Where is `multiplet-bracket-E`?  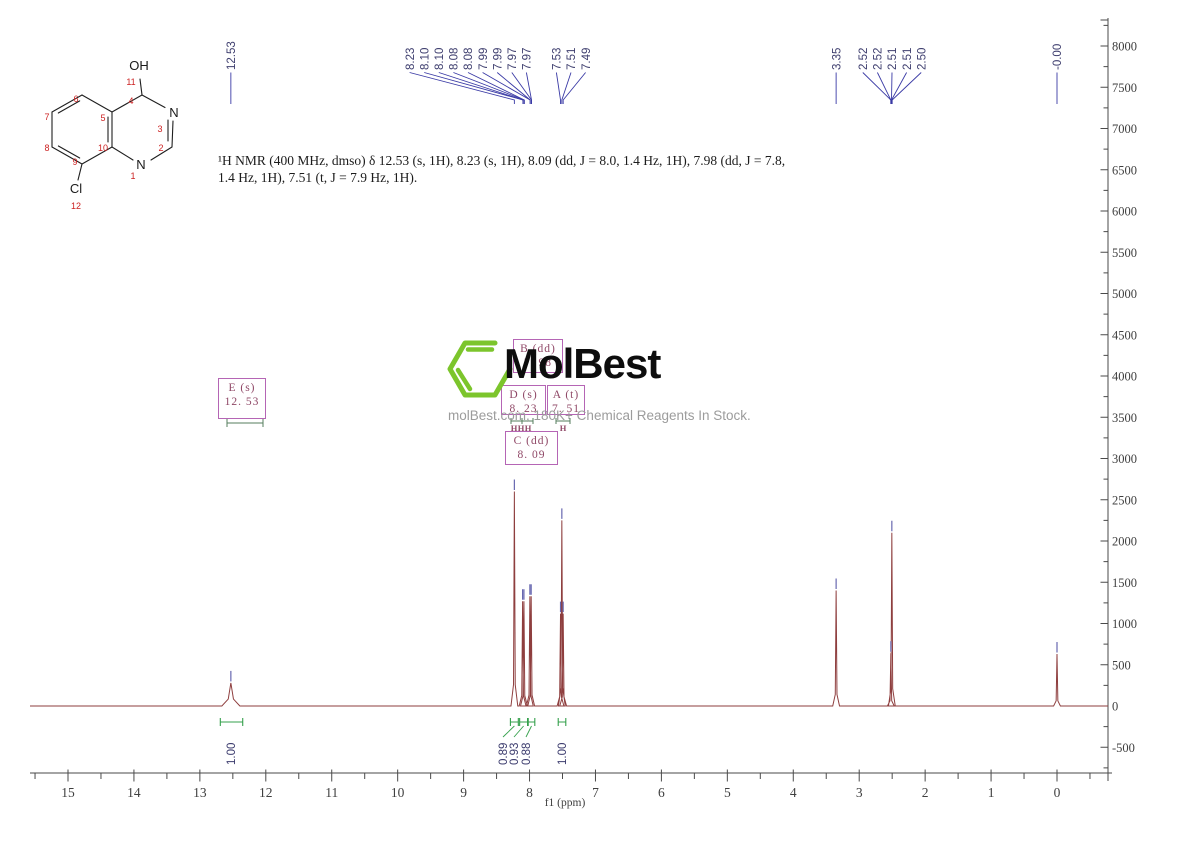
multiplet-bracket-E is located at coordinates (245, 423).